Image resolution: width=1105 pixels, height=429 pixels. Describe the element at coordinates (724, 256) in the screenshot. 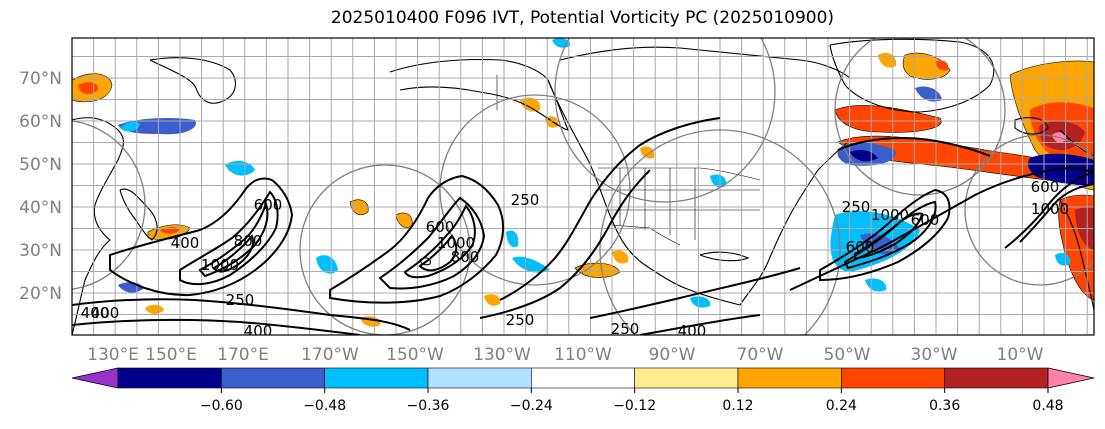

I see `coastline-cuba` at that location.